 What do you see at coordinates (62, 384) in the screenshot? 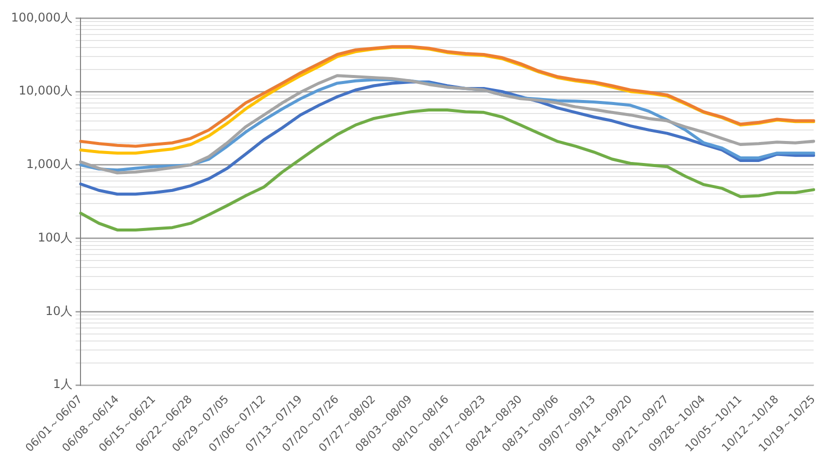
I see `y-tick-label: 1人` at bounding box center [62, 384].